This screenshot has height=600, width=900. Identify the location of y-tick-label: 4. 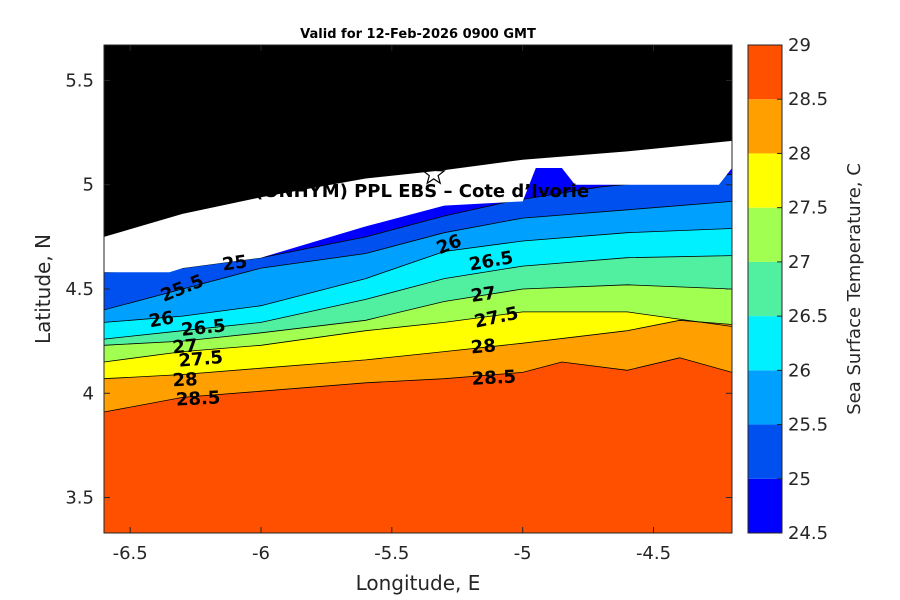
(88, 393).